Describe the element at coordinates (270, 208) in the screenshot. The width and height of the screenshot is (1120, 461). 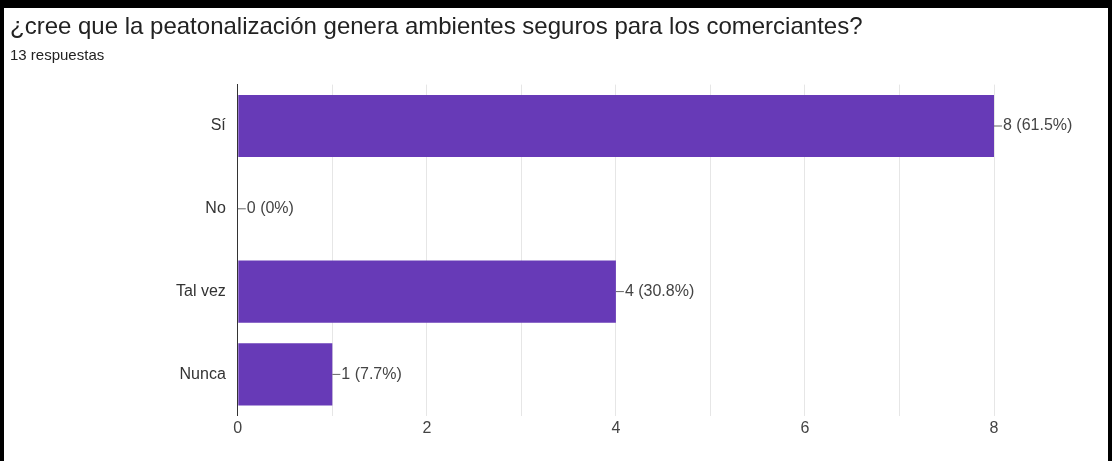
I see `data-label: 0 (0%)` at that location.